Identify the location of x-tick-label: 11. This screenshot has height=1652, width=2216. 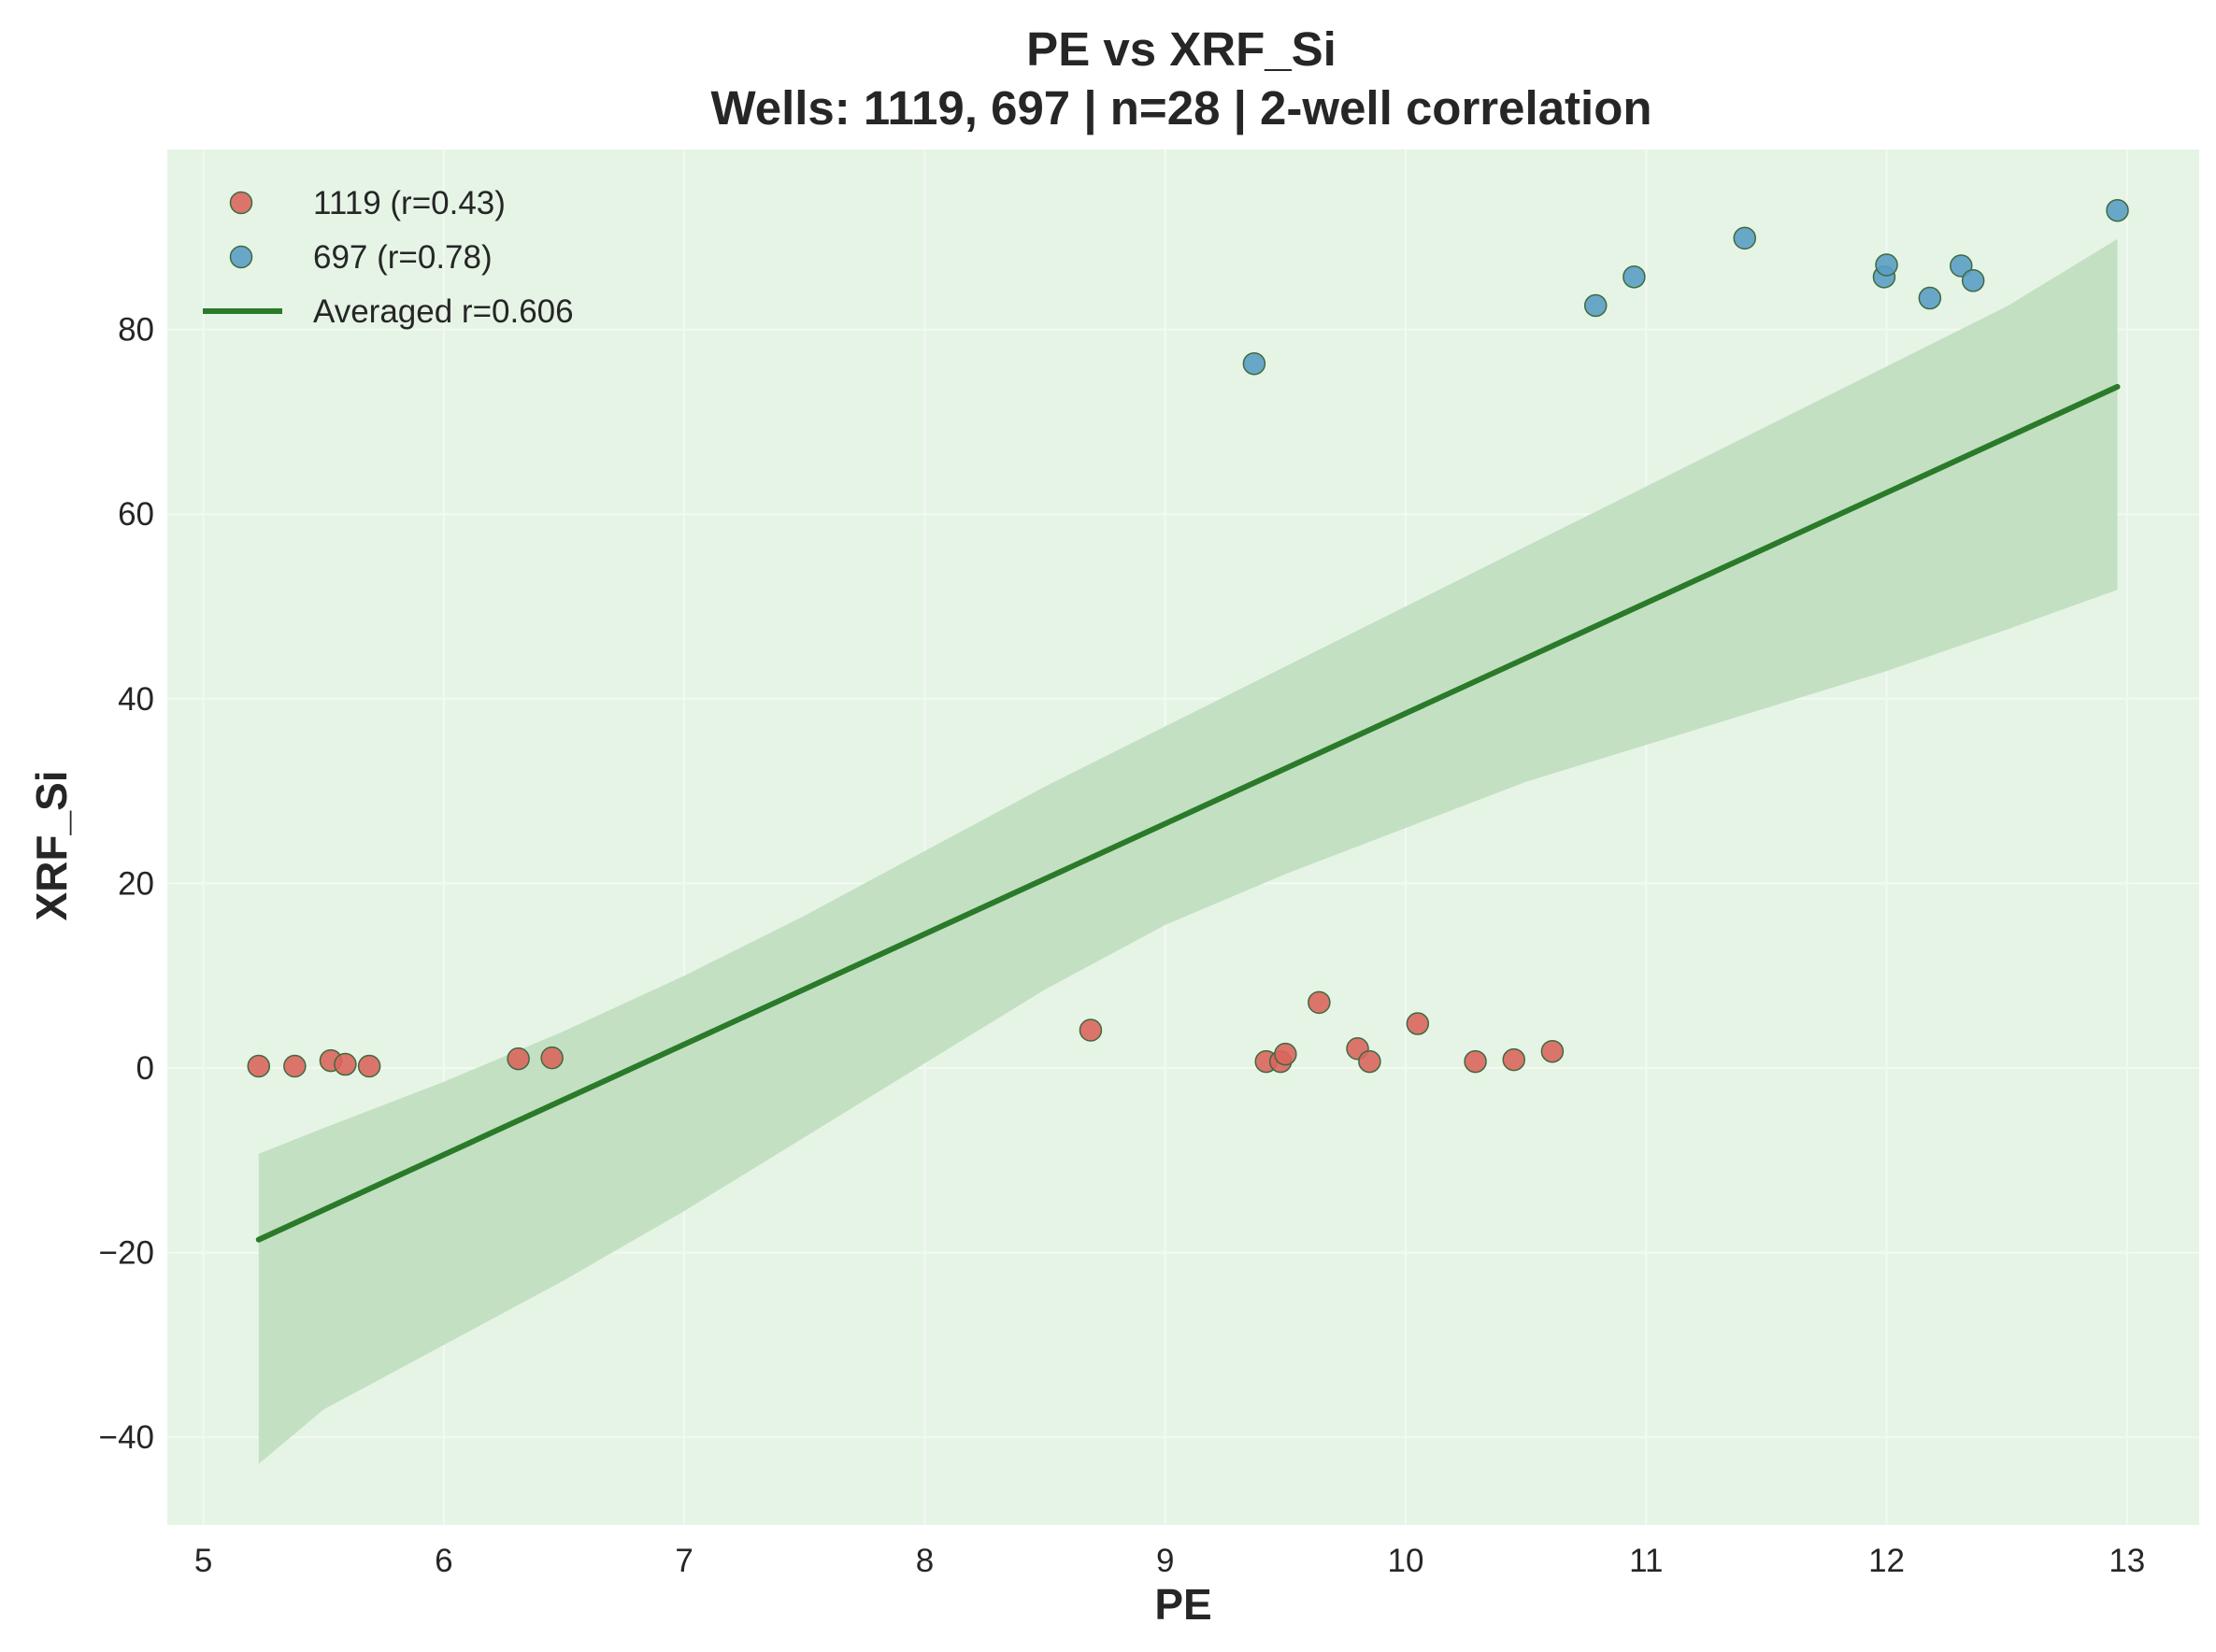
(1646, 1561).